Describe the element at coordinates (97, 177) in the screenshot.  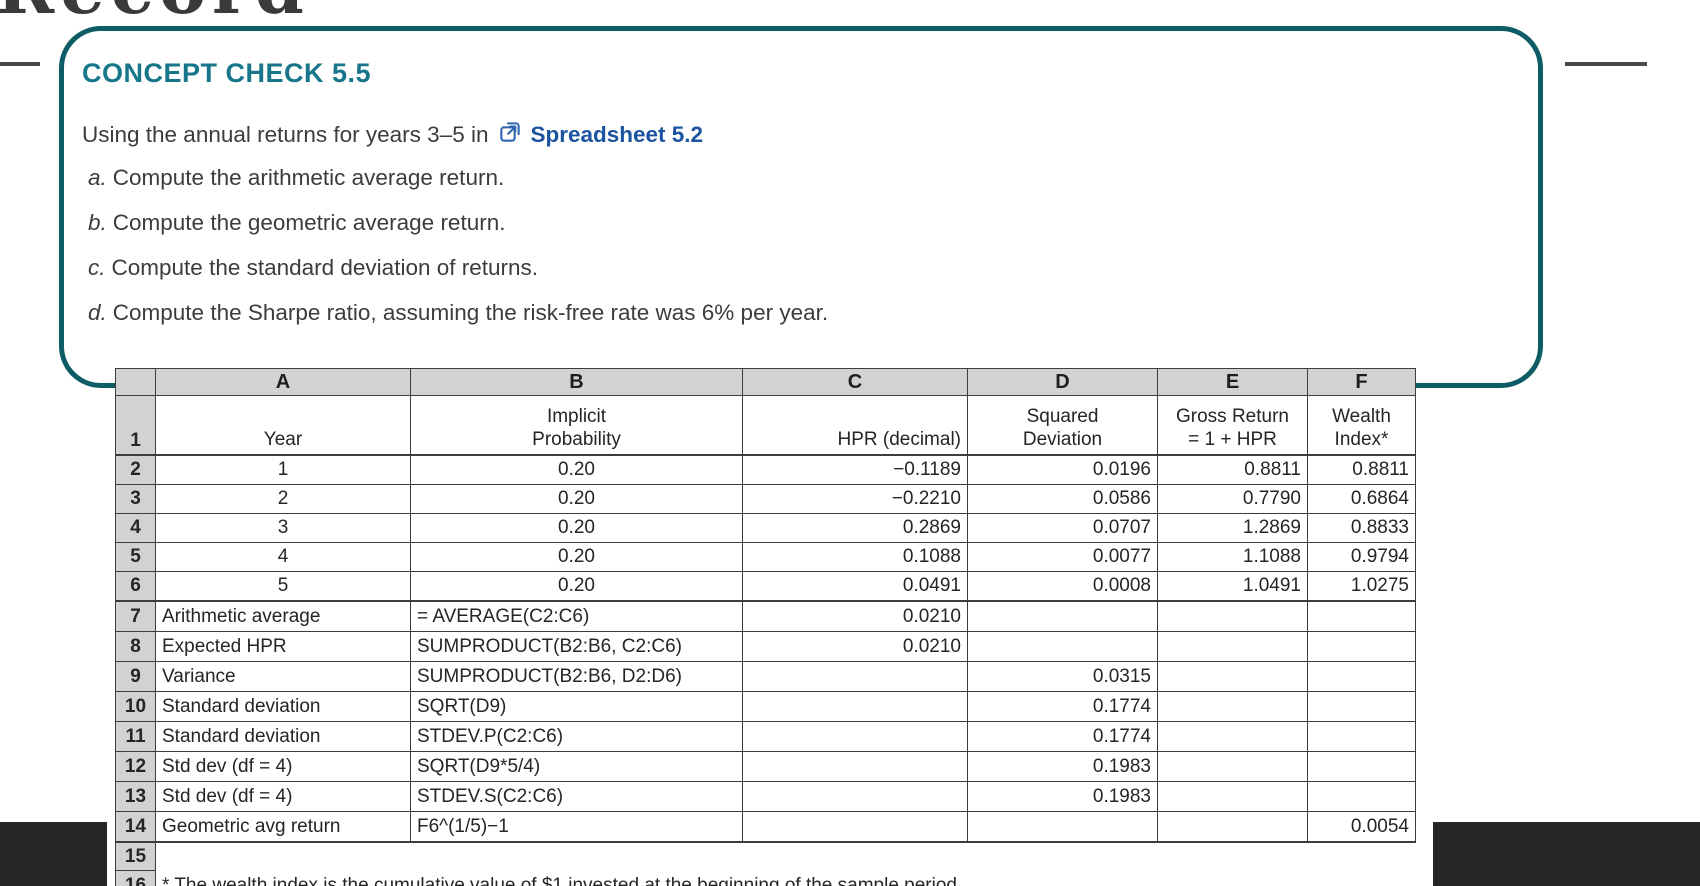
I see `item-letter: a.` at that location.